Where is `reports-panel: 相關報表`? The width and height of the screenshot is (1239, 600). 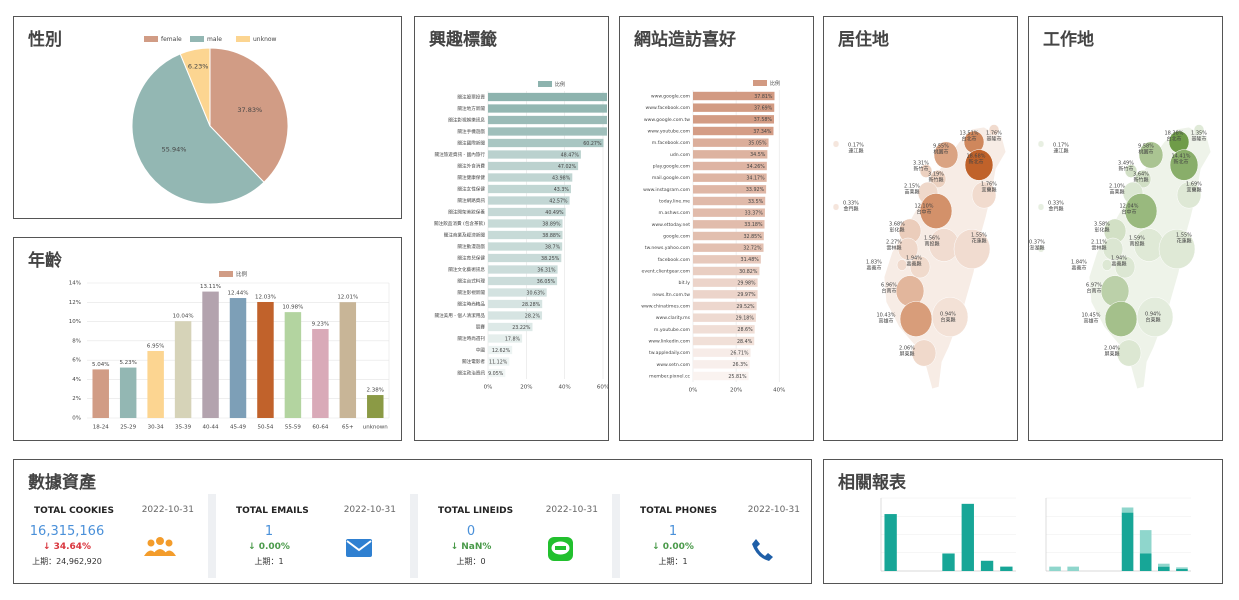 reports-panel: 相關報表 is located at coordinates (1023, 521).